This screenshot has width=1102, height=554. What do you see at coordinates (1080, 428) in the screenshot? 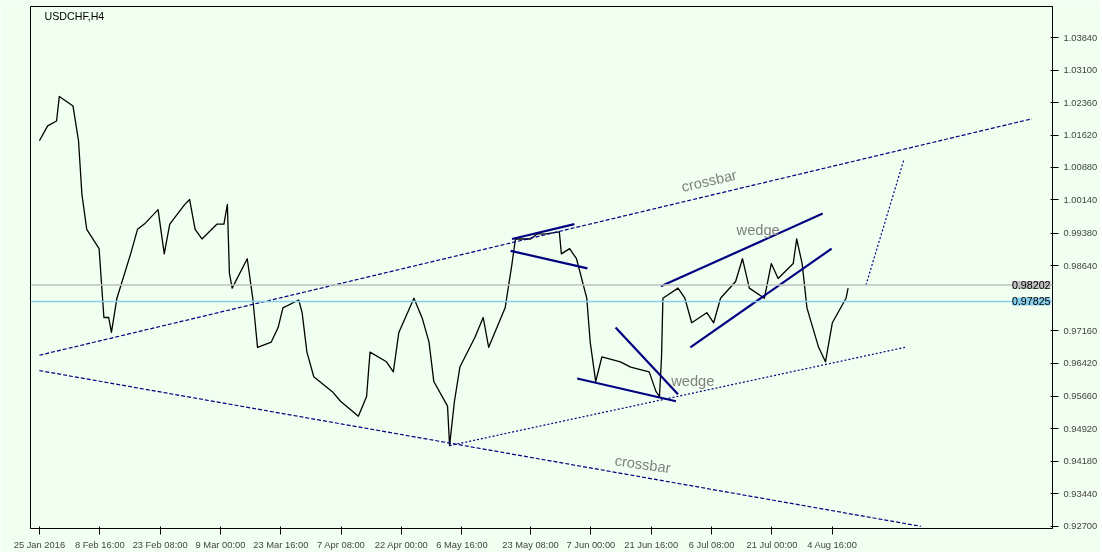
I see `y-tick-label: 0.94920` at bounding box center [1080, 428].